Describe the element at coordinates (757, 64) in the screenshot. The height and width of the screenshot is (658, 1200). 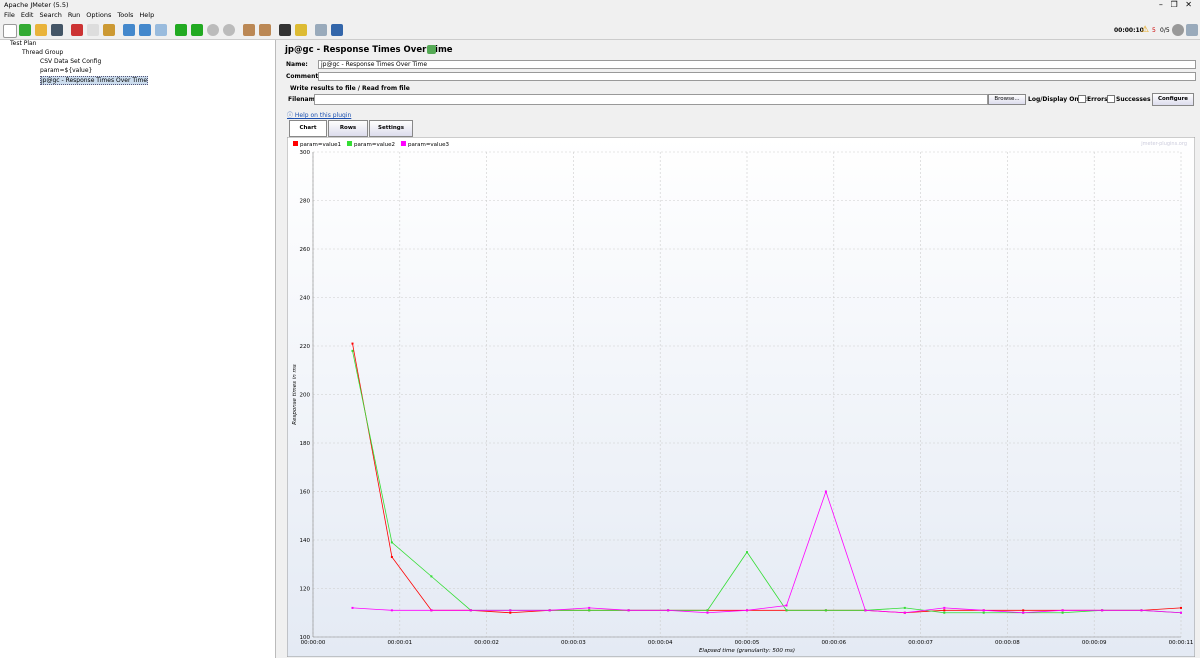
I see `name-input: jp@gc - Response Times Over Time` at that location.